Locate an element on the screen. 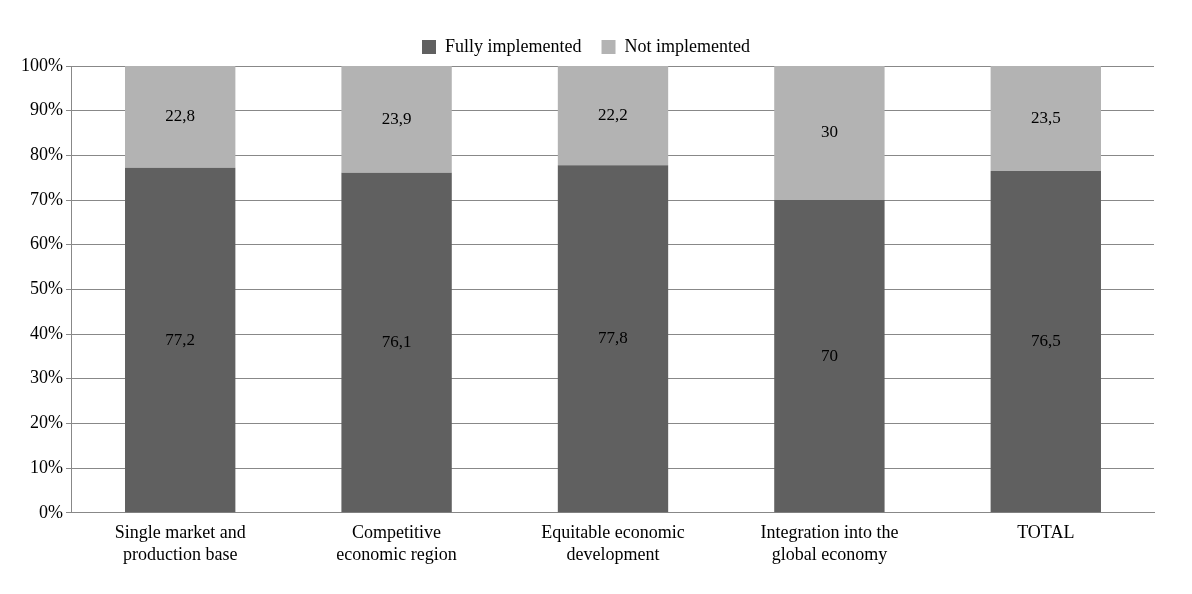  legend-label: Not implemented is located at coordinates (687, 45).